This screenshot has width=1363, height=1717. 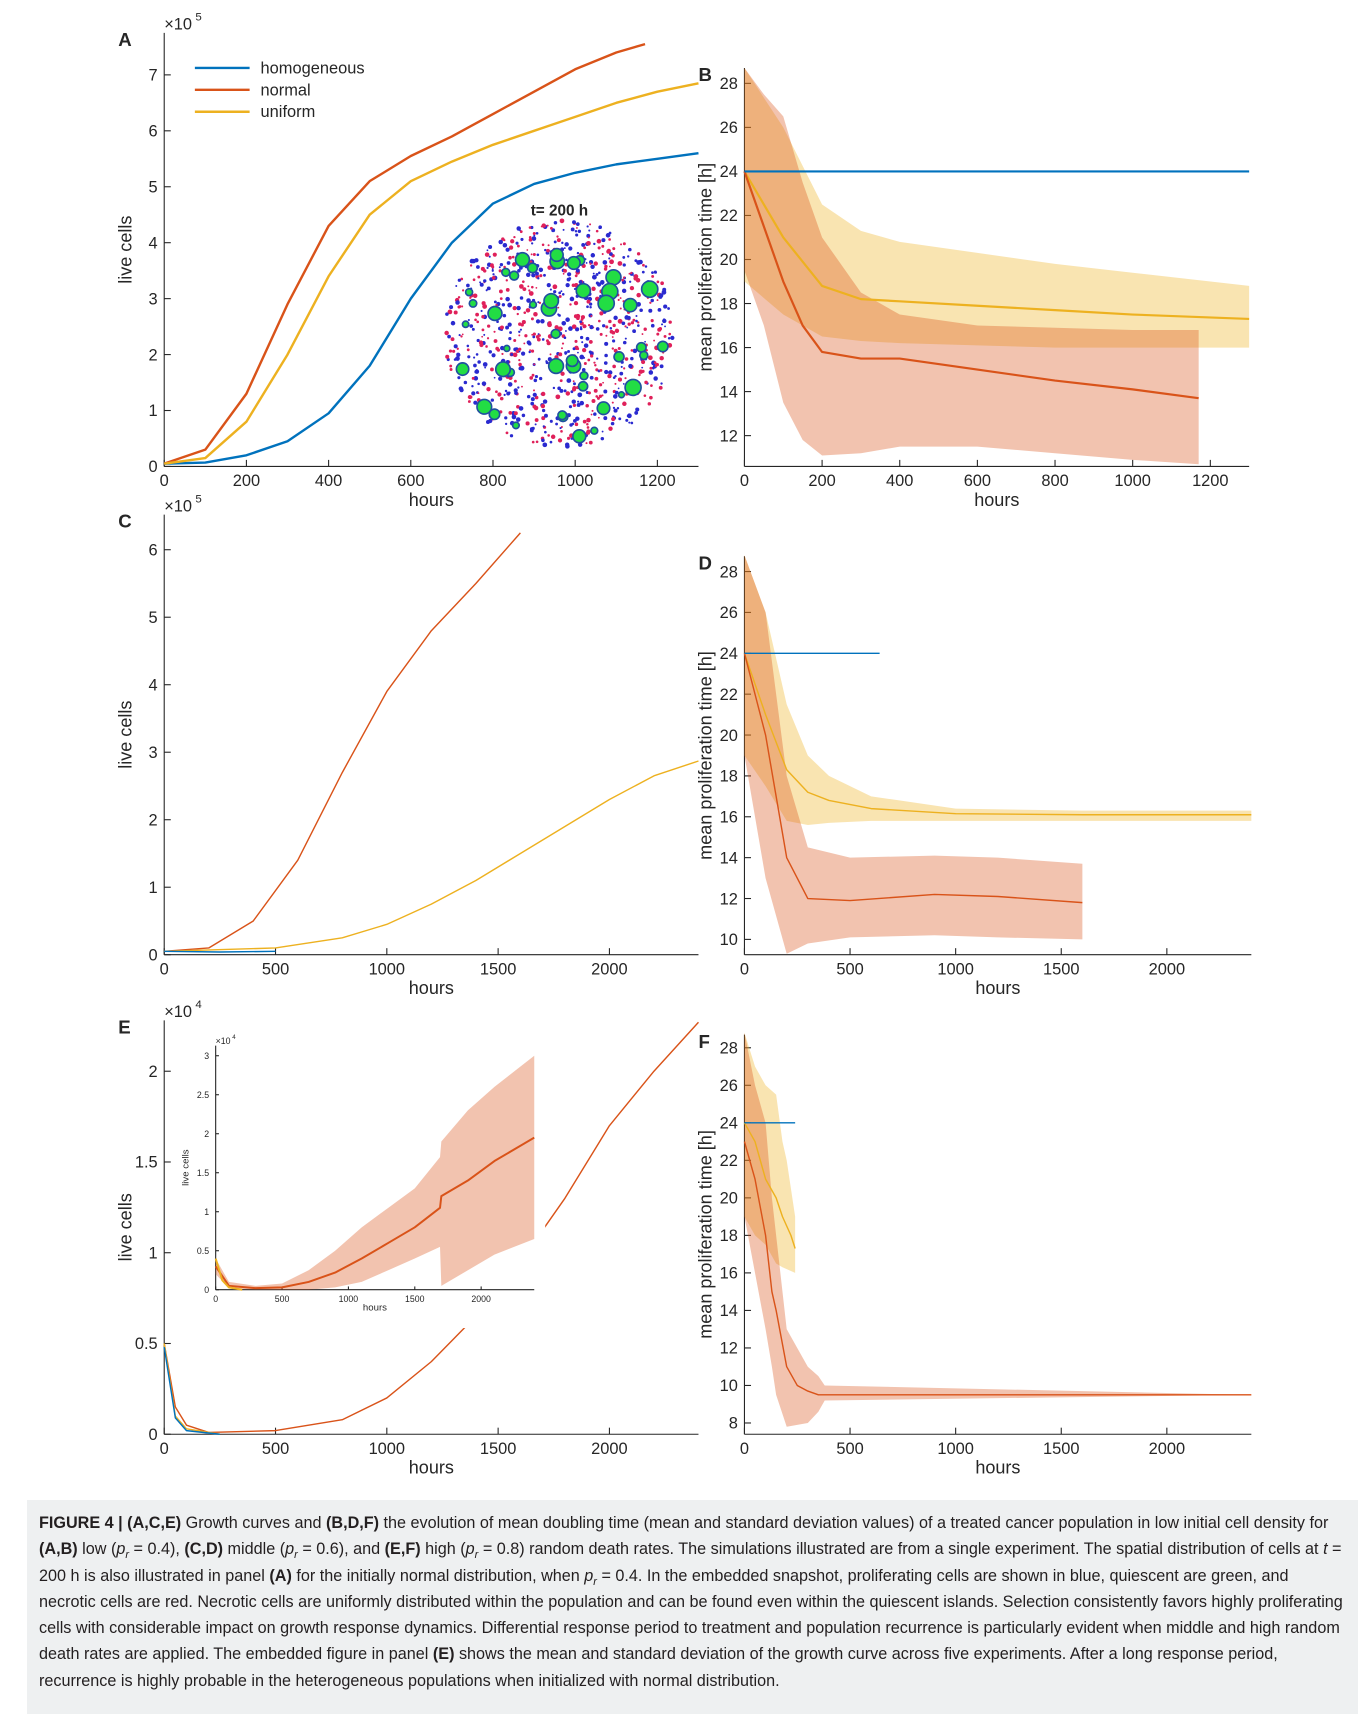 I want to click on caption-text: (A,B), so click(x=58, y=1549).